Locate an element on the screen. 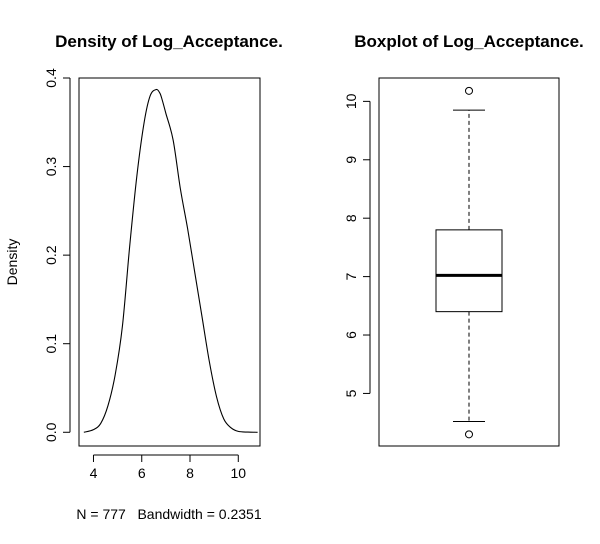 The height and width of the screenshot is (544, 600). density-y-tick-label: 0.4 is located at coordinates (51, 78).